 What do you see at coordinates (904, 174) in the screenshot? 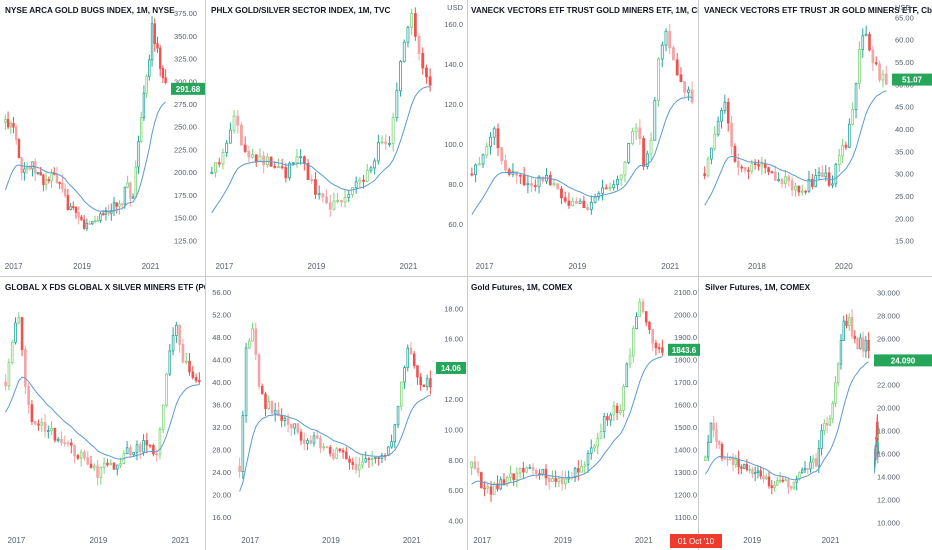
I see `y-tick-label: 30.00` at bounding box center [904, 174].